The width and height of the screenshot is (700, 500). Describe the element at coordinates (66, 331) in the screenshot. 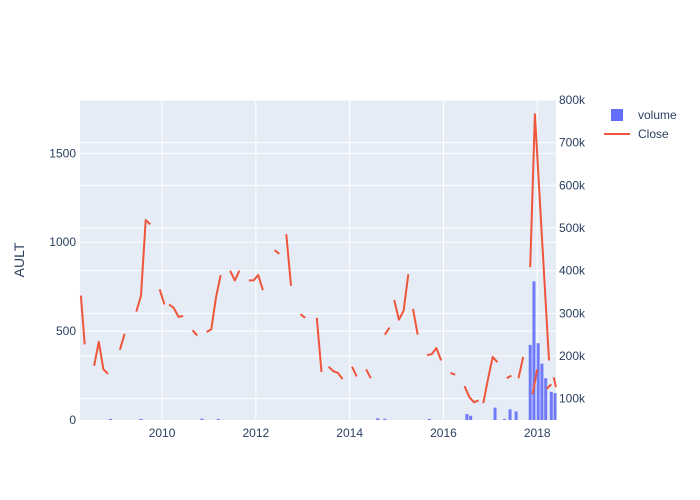

I see `y-tick-label: 500` at that location.